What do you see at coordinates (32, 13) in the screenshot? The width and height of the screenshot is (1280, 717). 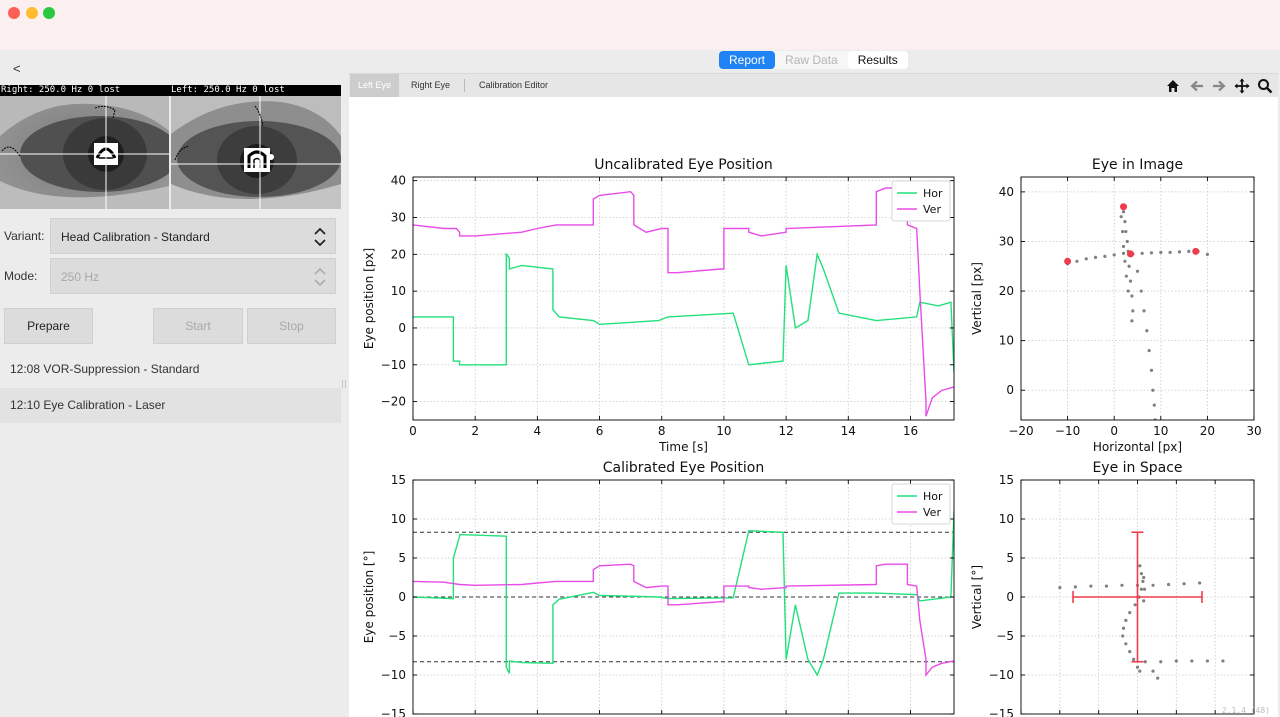 I see `minimize-window-button` at bounding box center [32, 13].